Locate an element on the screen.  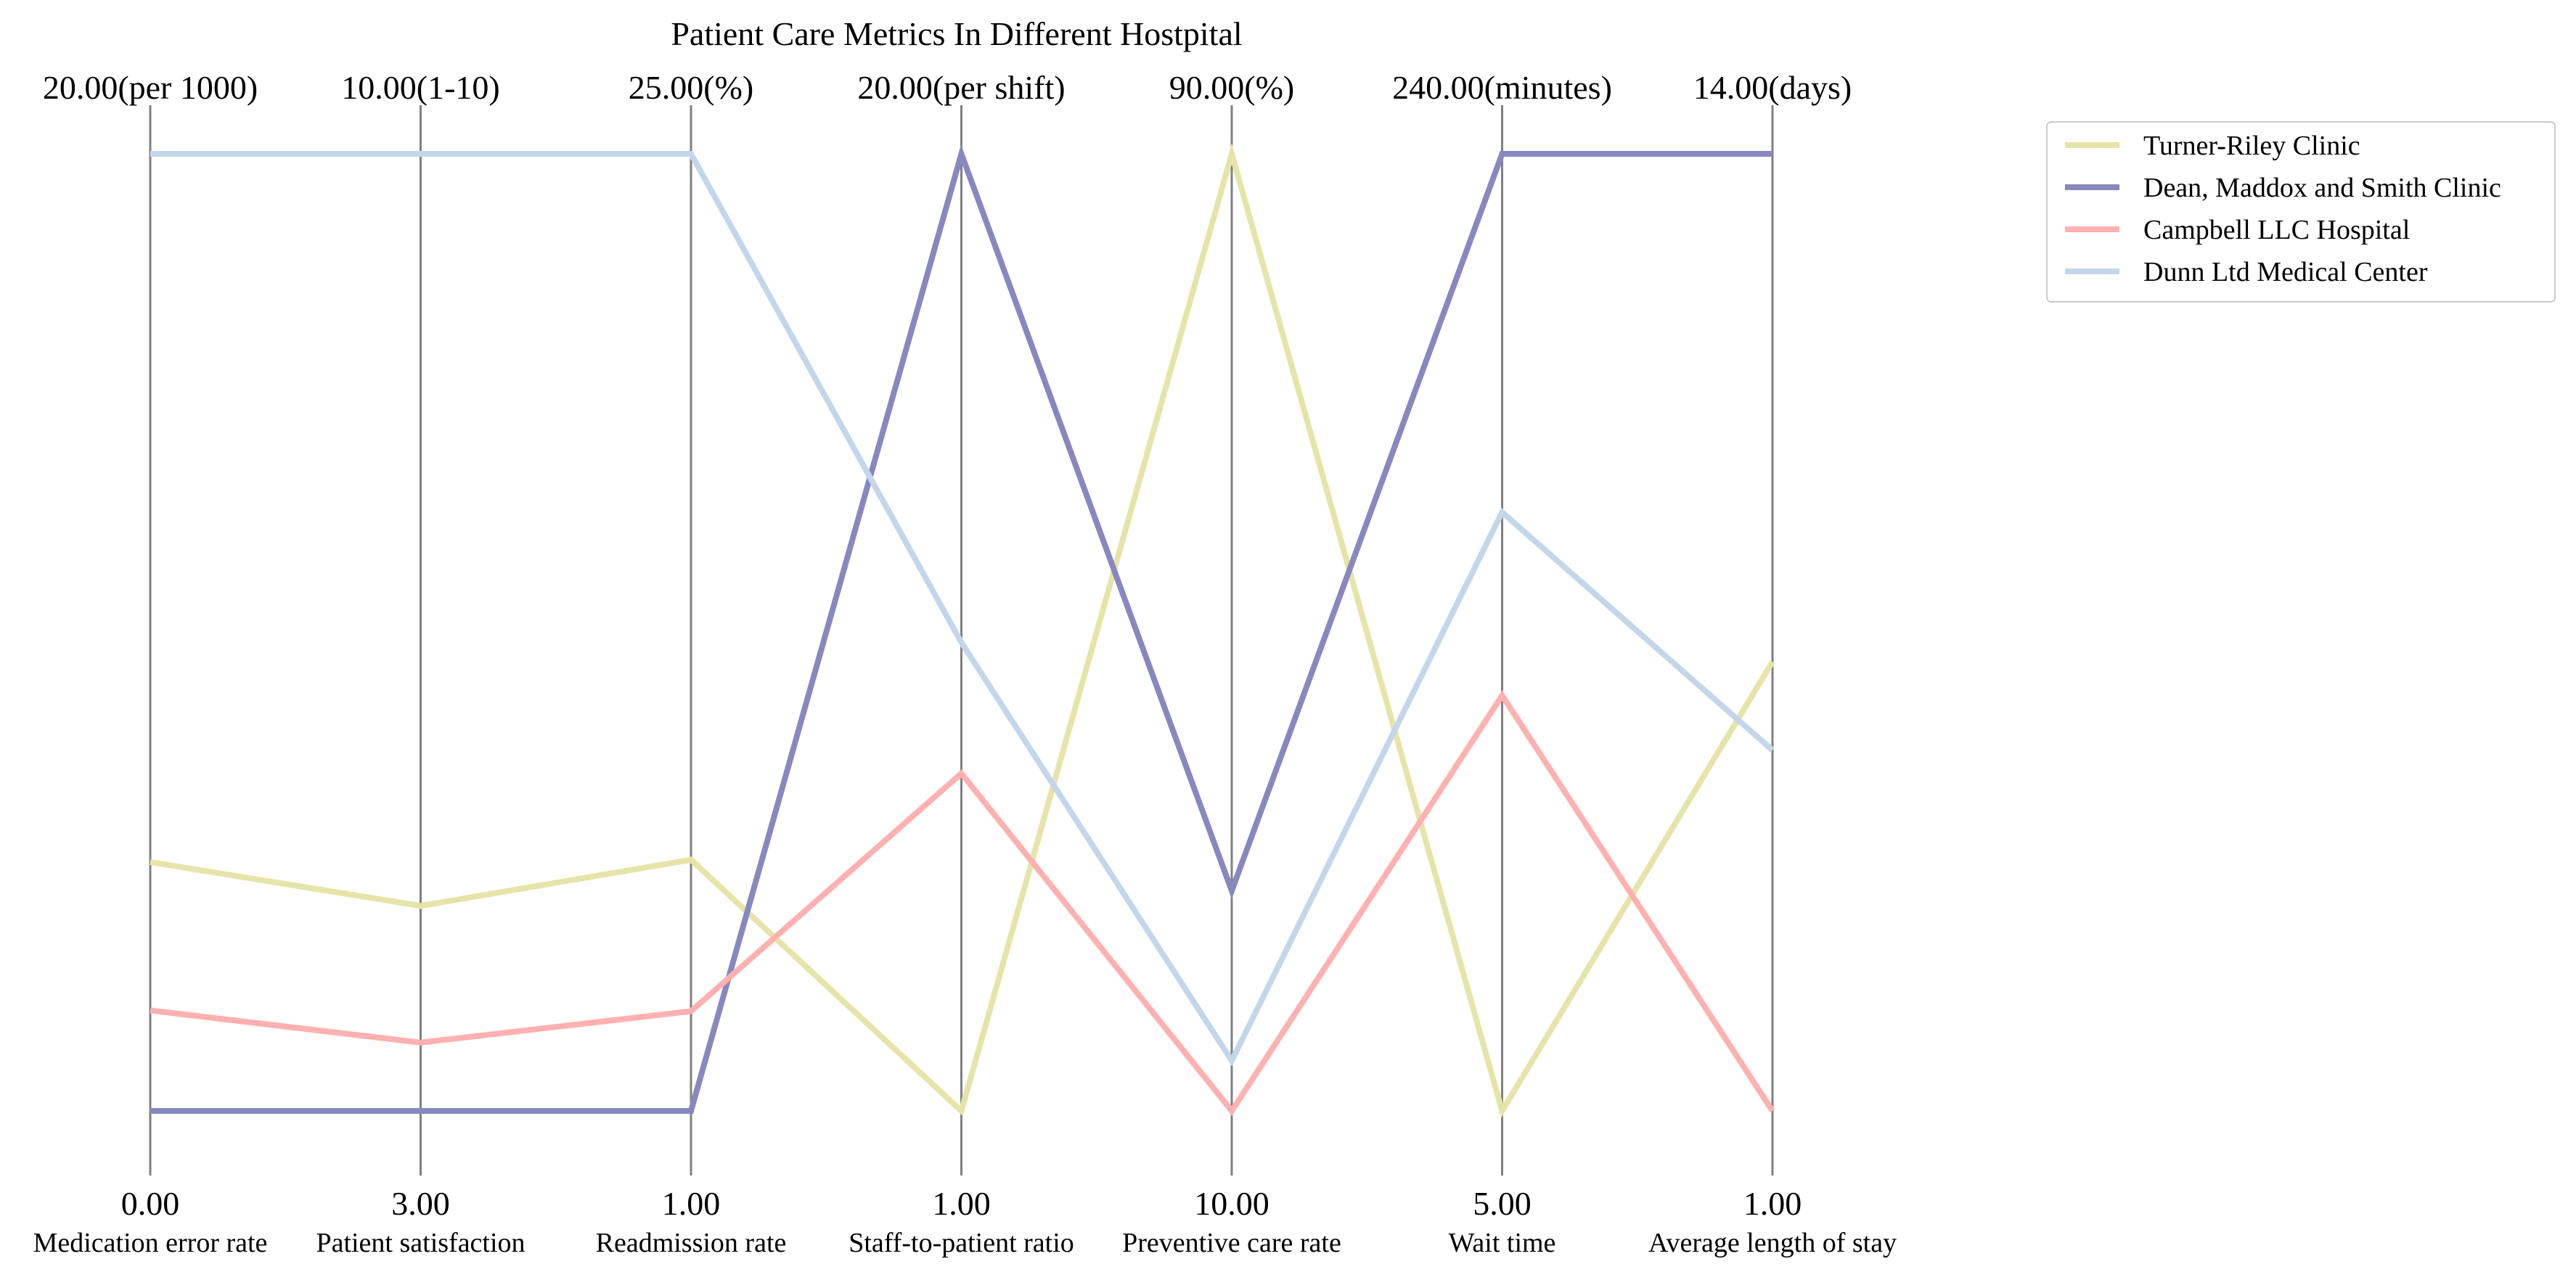
legend-label: Turner-Riley Clinic is located at coordinates (2252, 146).